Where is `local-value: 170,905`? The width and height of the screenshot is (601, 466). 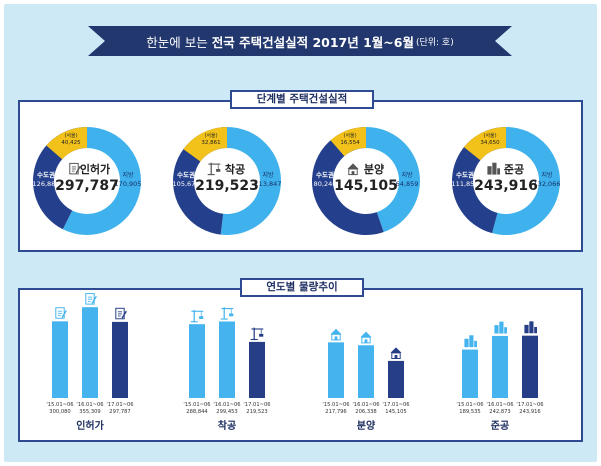
local-value: 170,905 is located at coordinates (128, 184).